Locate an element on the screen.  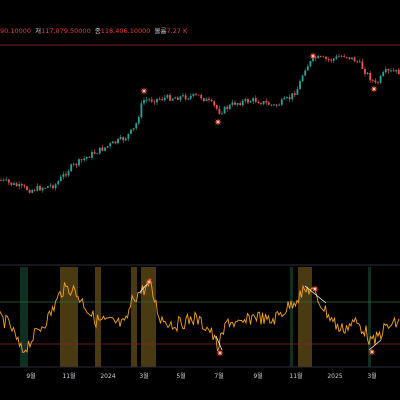
price-signal-markers is located at coordinates (259, 89).